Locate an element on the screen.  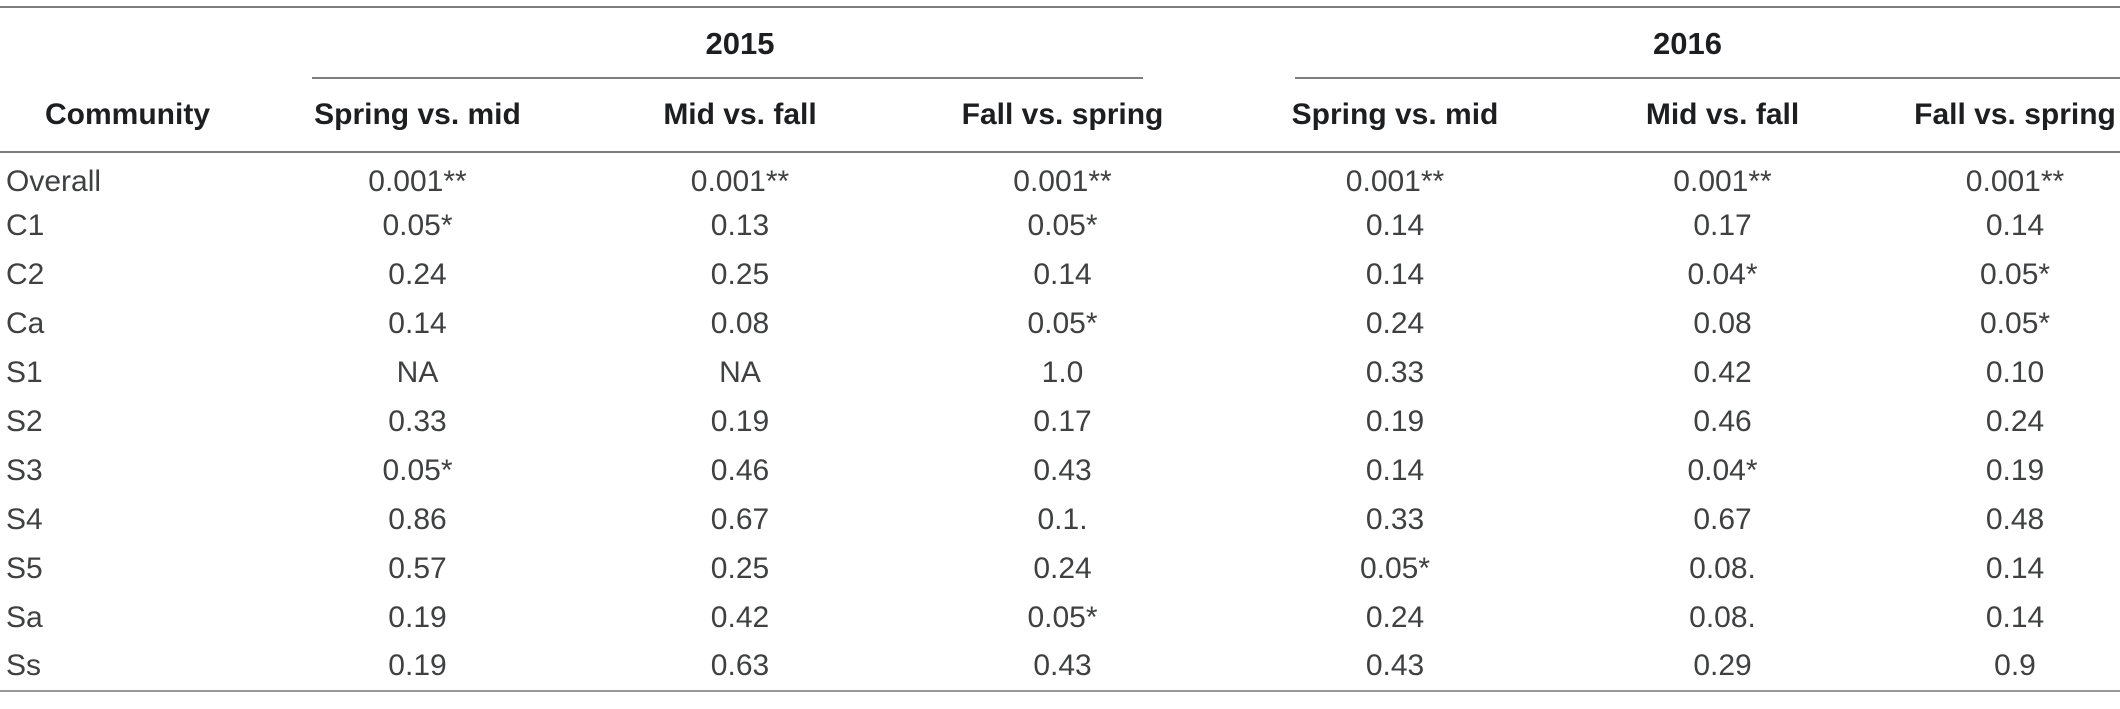
p-value-cell: 0.1. is located at coordinates (1062, 519).